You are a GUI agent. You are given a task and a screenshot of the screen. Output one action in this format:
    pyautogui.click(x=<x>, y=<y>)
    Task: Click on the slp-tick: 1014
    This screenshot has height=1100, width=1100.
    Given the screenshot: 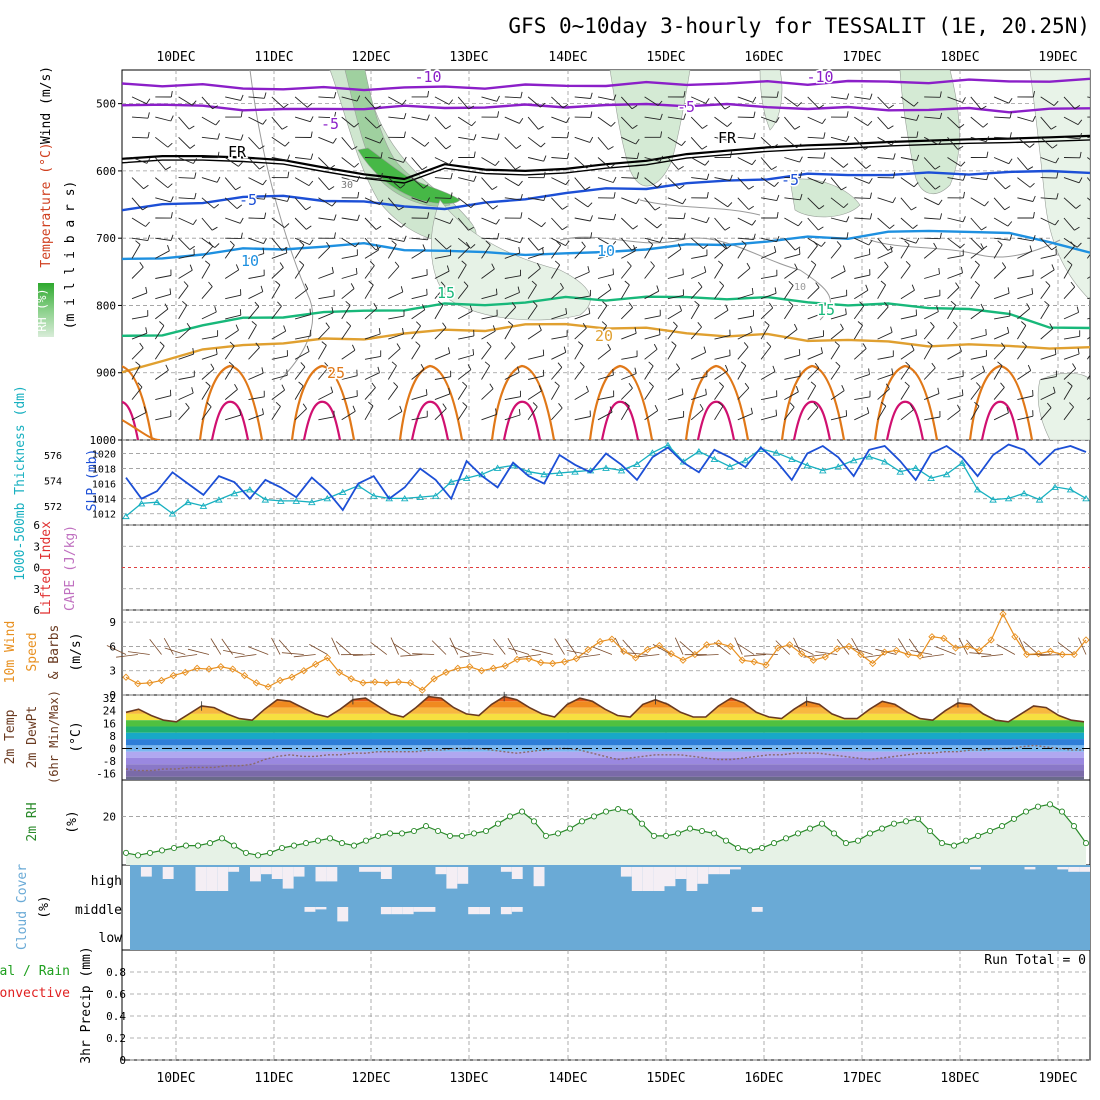 What is the action you would take?
    pyautogui.click(x=104, y=500)
    